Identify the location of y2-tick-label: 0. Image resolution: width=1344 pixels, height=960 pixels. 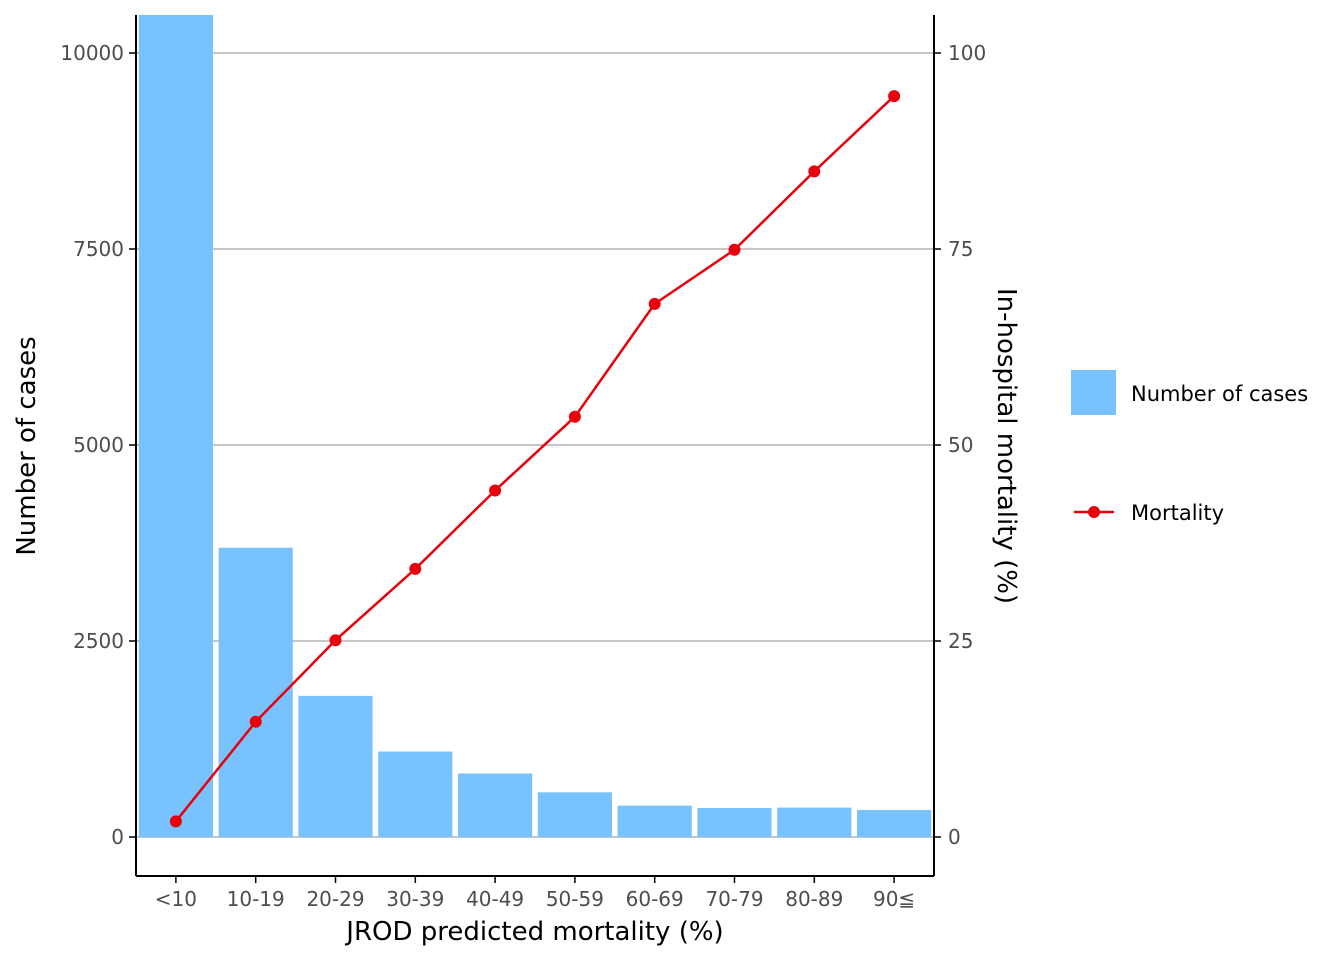
(954, 837).